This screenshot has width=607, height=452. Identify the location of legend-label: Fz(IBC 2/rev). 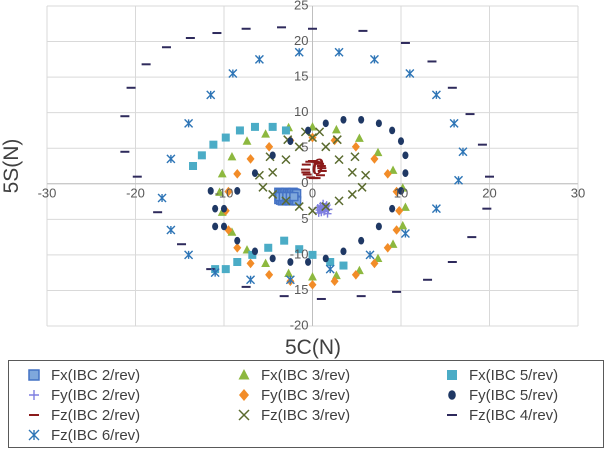
(96, 415).